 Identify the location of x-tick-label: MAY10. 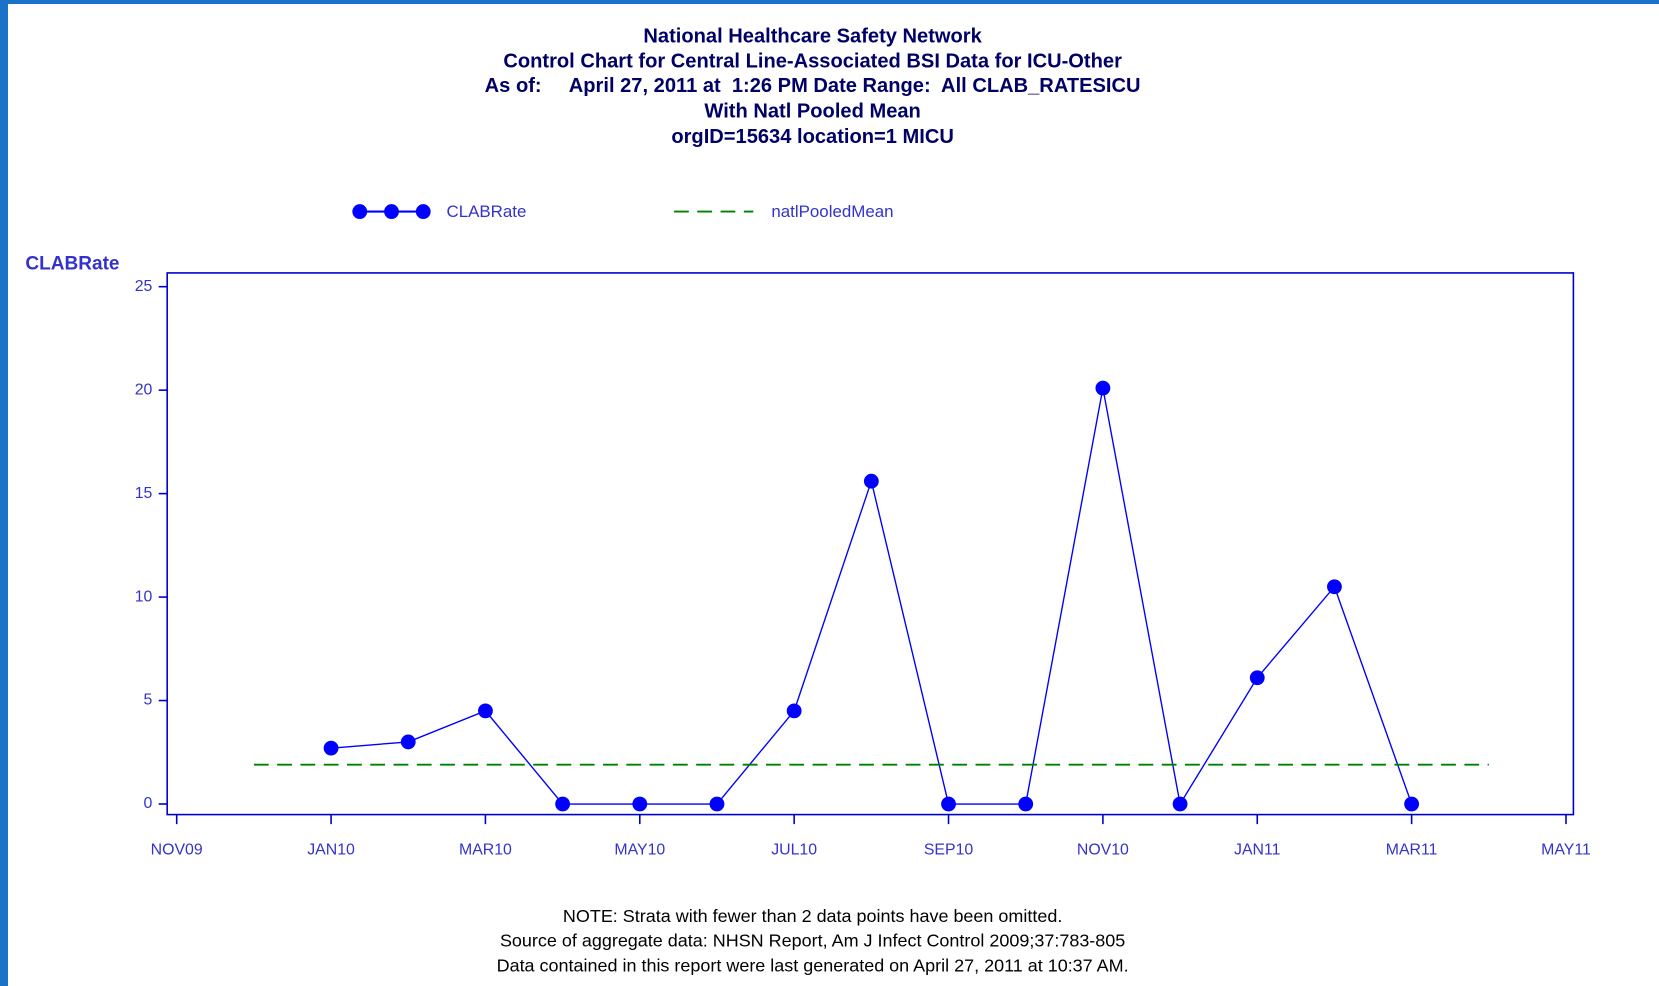
(639, 850).